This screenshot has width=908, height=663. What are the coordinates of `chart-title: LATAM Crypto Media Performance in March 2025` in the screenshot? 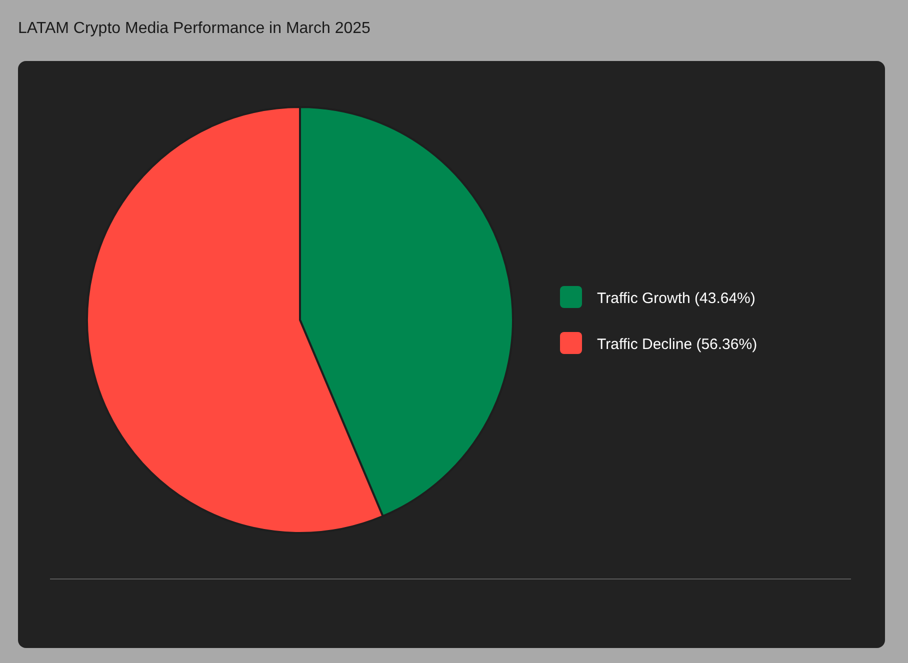 It's located at (194, 28).